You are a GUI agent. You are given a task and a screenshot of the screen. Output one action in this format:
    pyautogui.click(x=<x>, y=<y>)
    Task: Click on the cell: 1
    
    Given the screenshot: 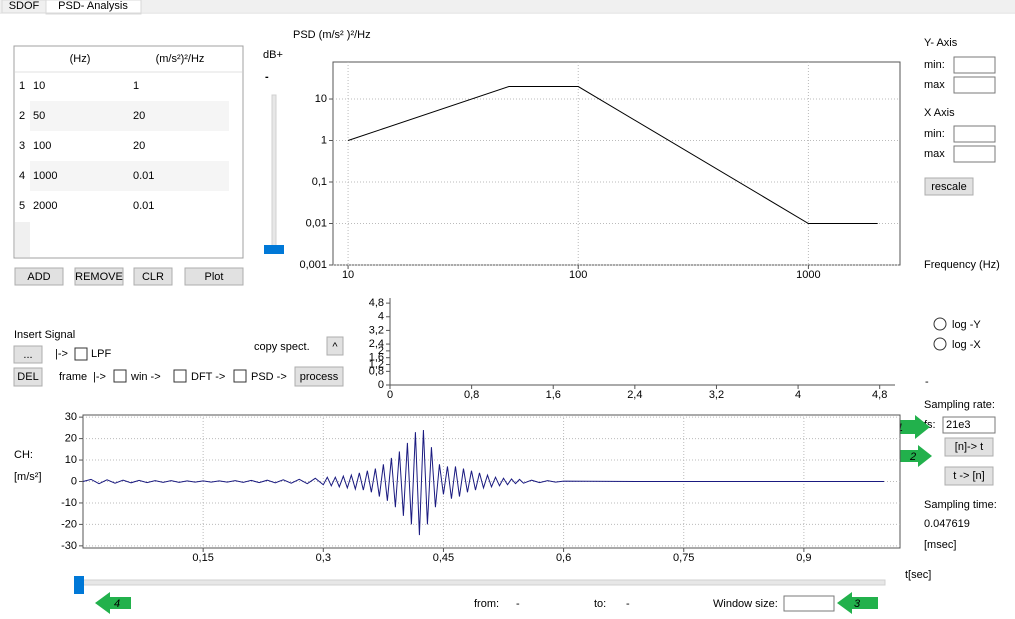 What is the action you would take?
    pyautogui.click(x=136, y=86)
    